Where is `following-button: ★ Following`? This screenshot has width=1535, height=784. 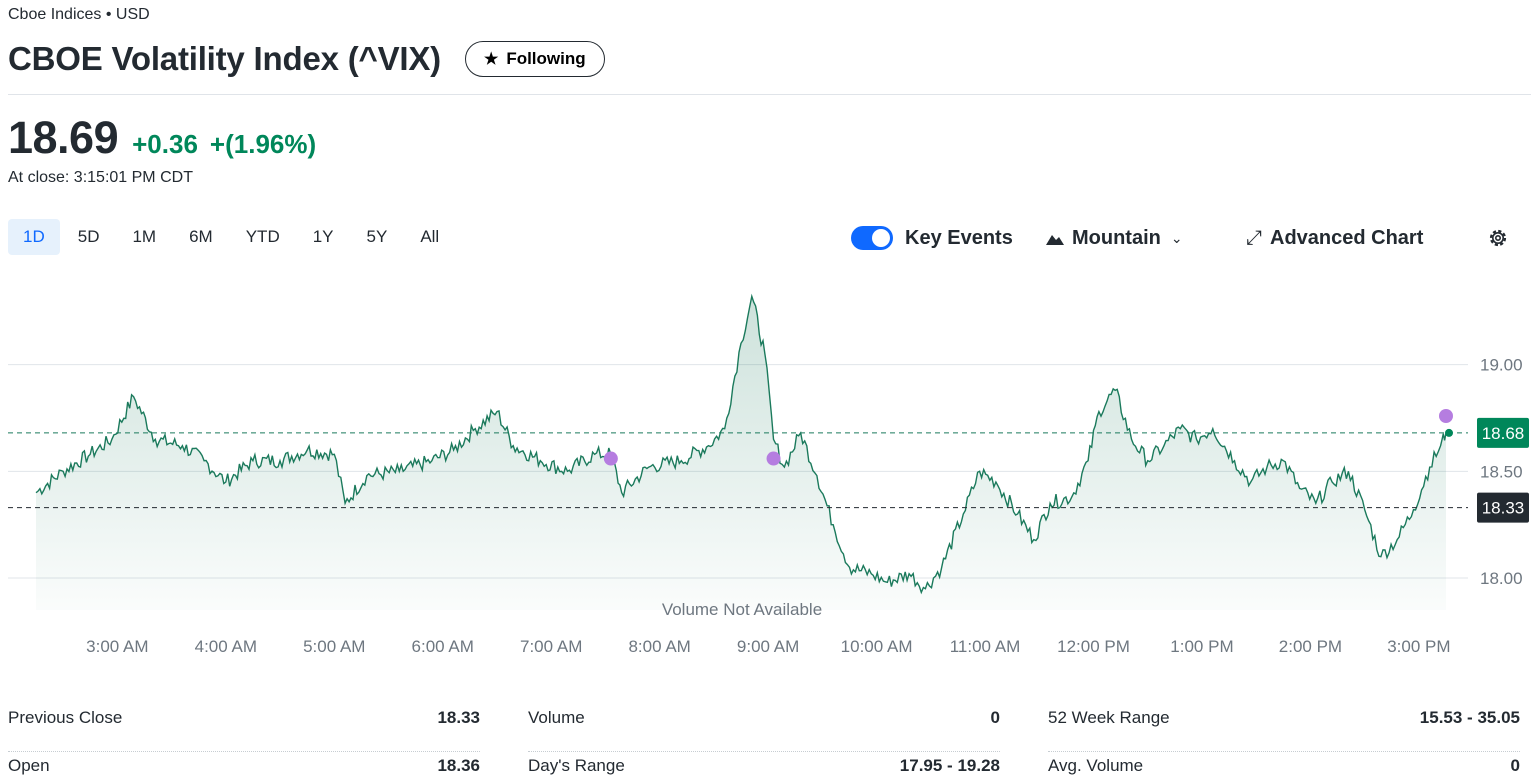 following-button: ★ Following is located at coordinates (534, 59).